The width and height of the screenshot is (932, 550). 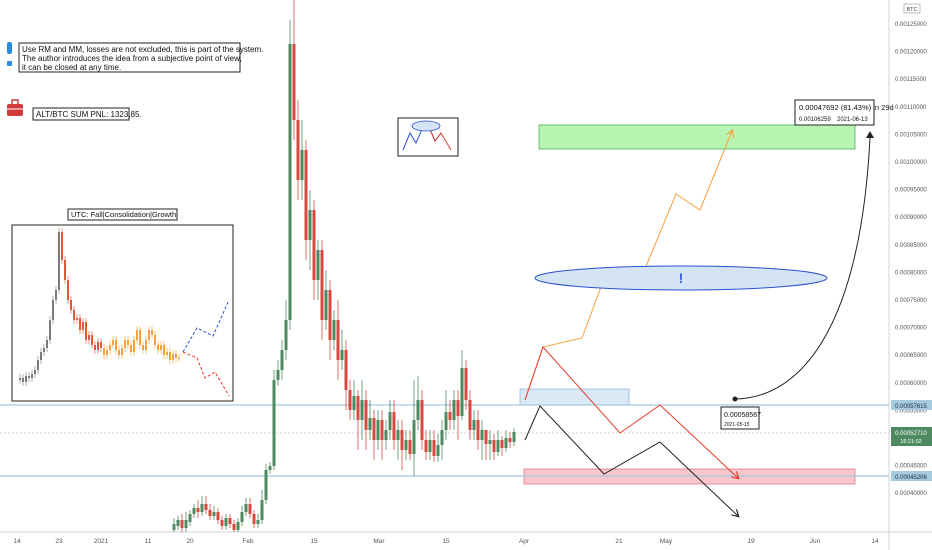 What do you see at coordinates (911, 246) in the screenshot?
I see `y-tick-label: 0.00085000` at bounding box center [911, 246].